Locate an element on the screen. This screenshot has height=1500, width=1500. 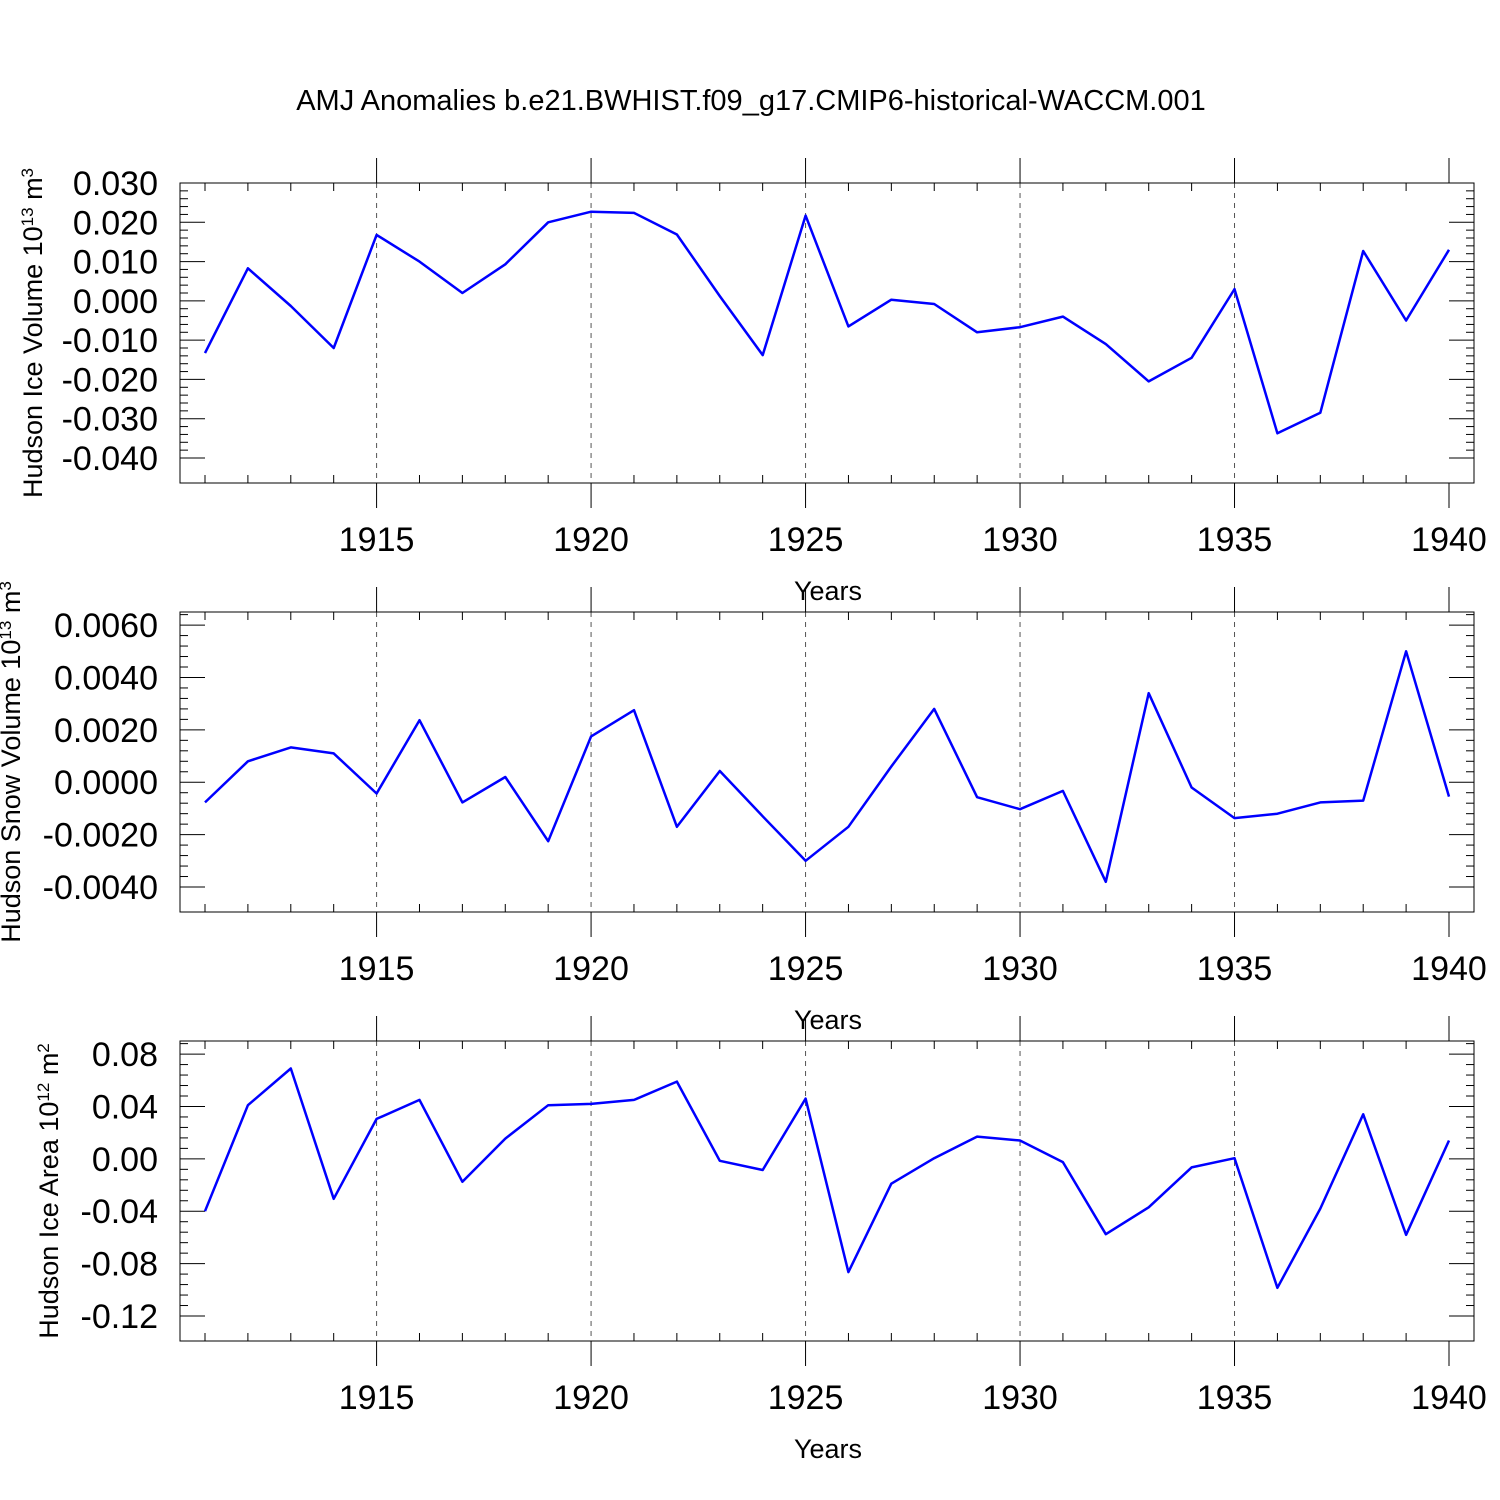
y-axis-label: Hudson Ice Volume 1013 m3 is located at coordinates (33, 333).